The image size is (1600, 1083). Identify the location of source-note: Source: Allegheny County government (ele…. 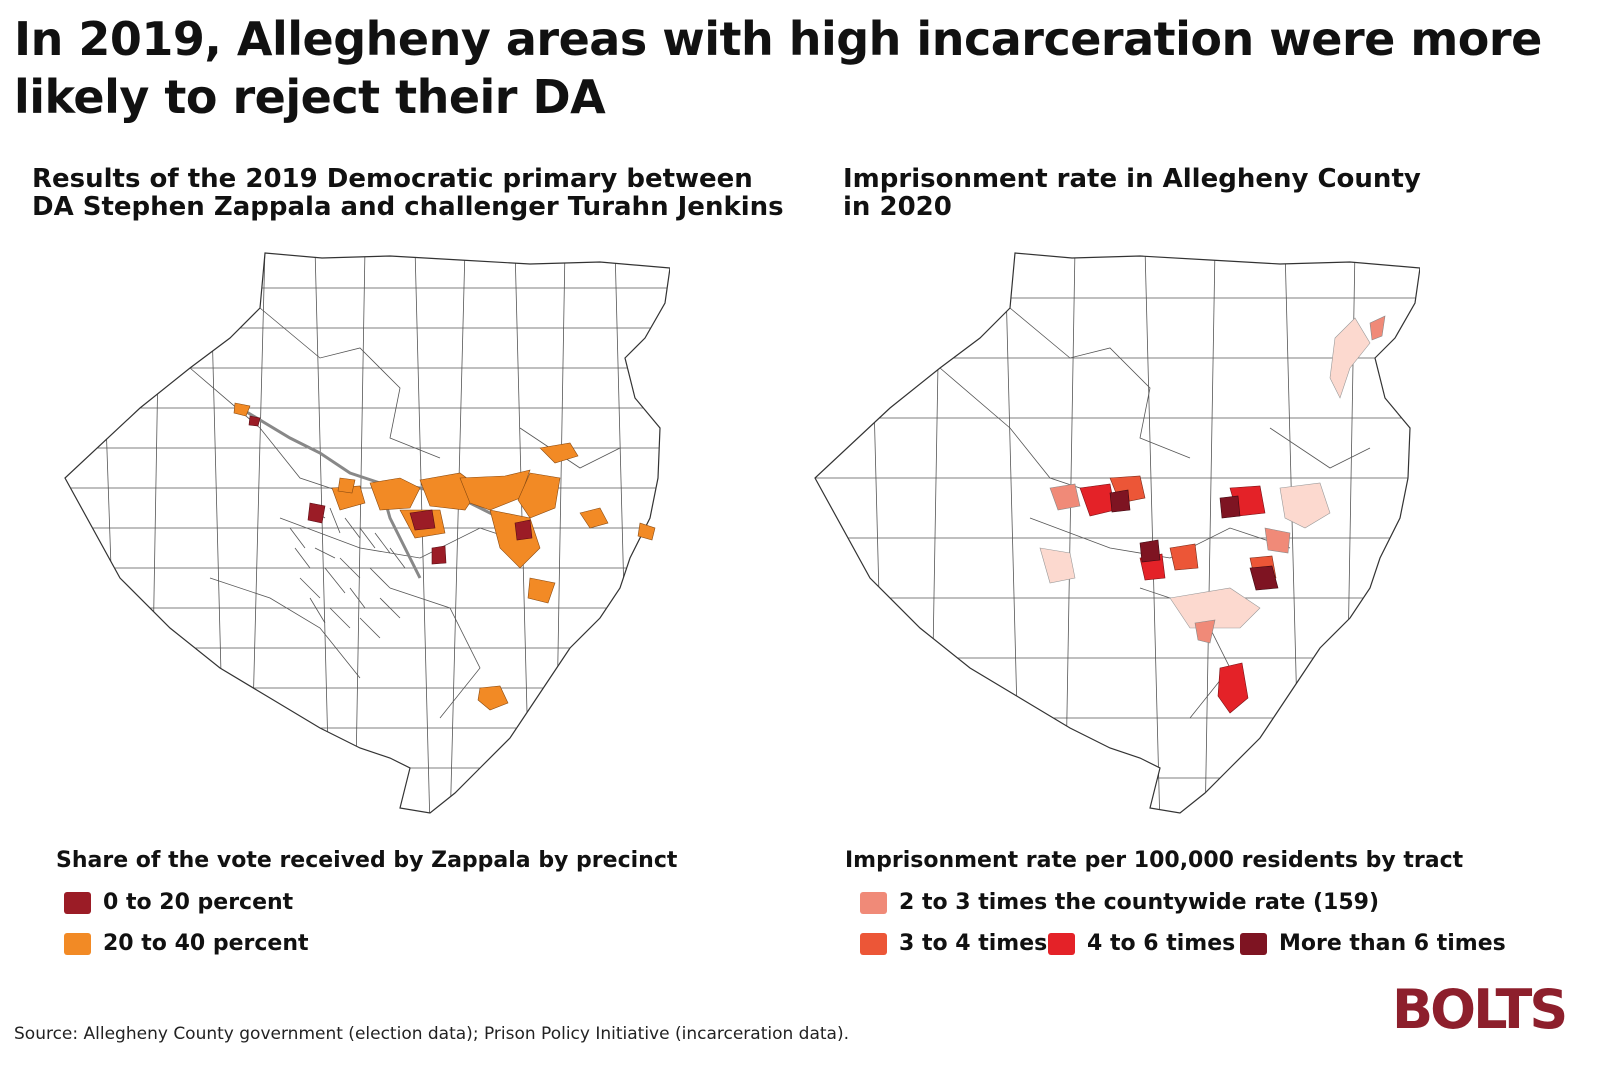
(432, 1034).